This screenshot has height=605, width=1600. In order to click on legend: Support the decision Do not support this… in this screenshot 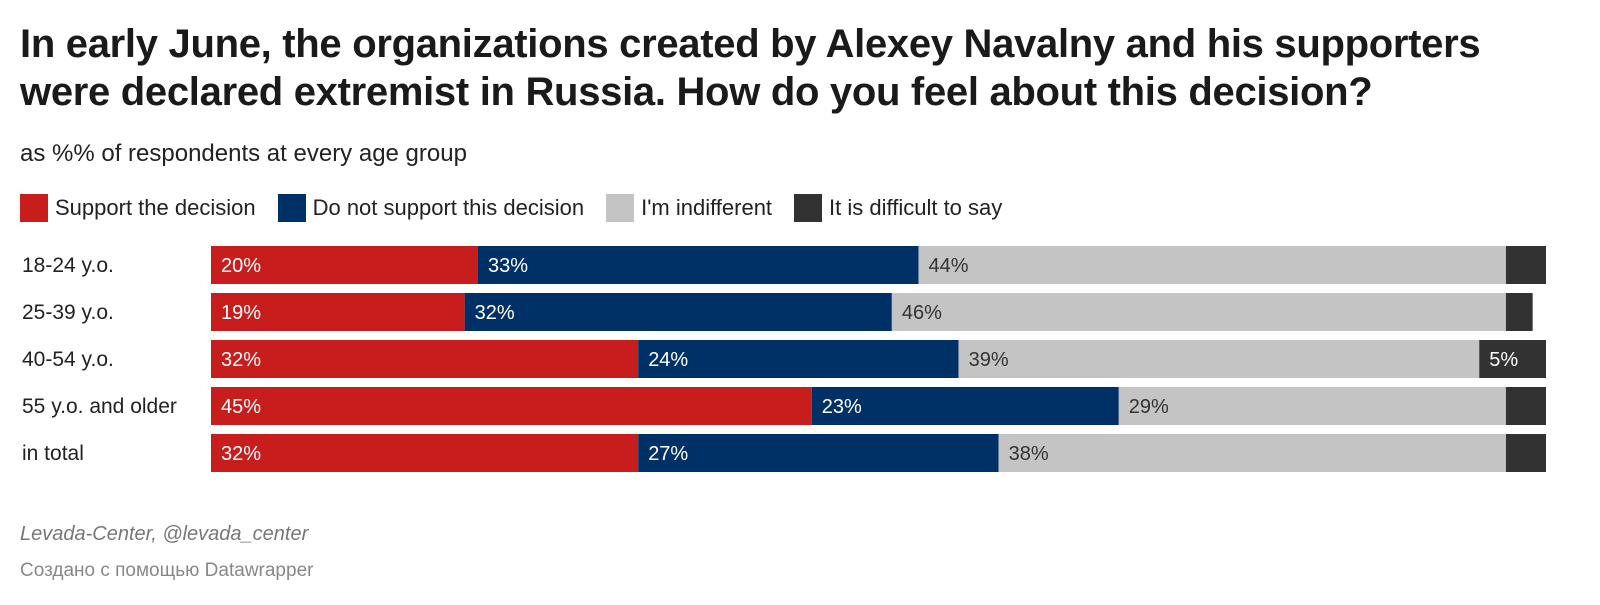, I will do `click(522, 208)`.